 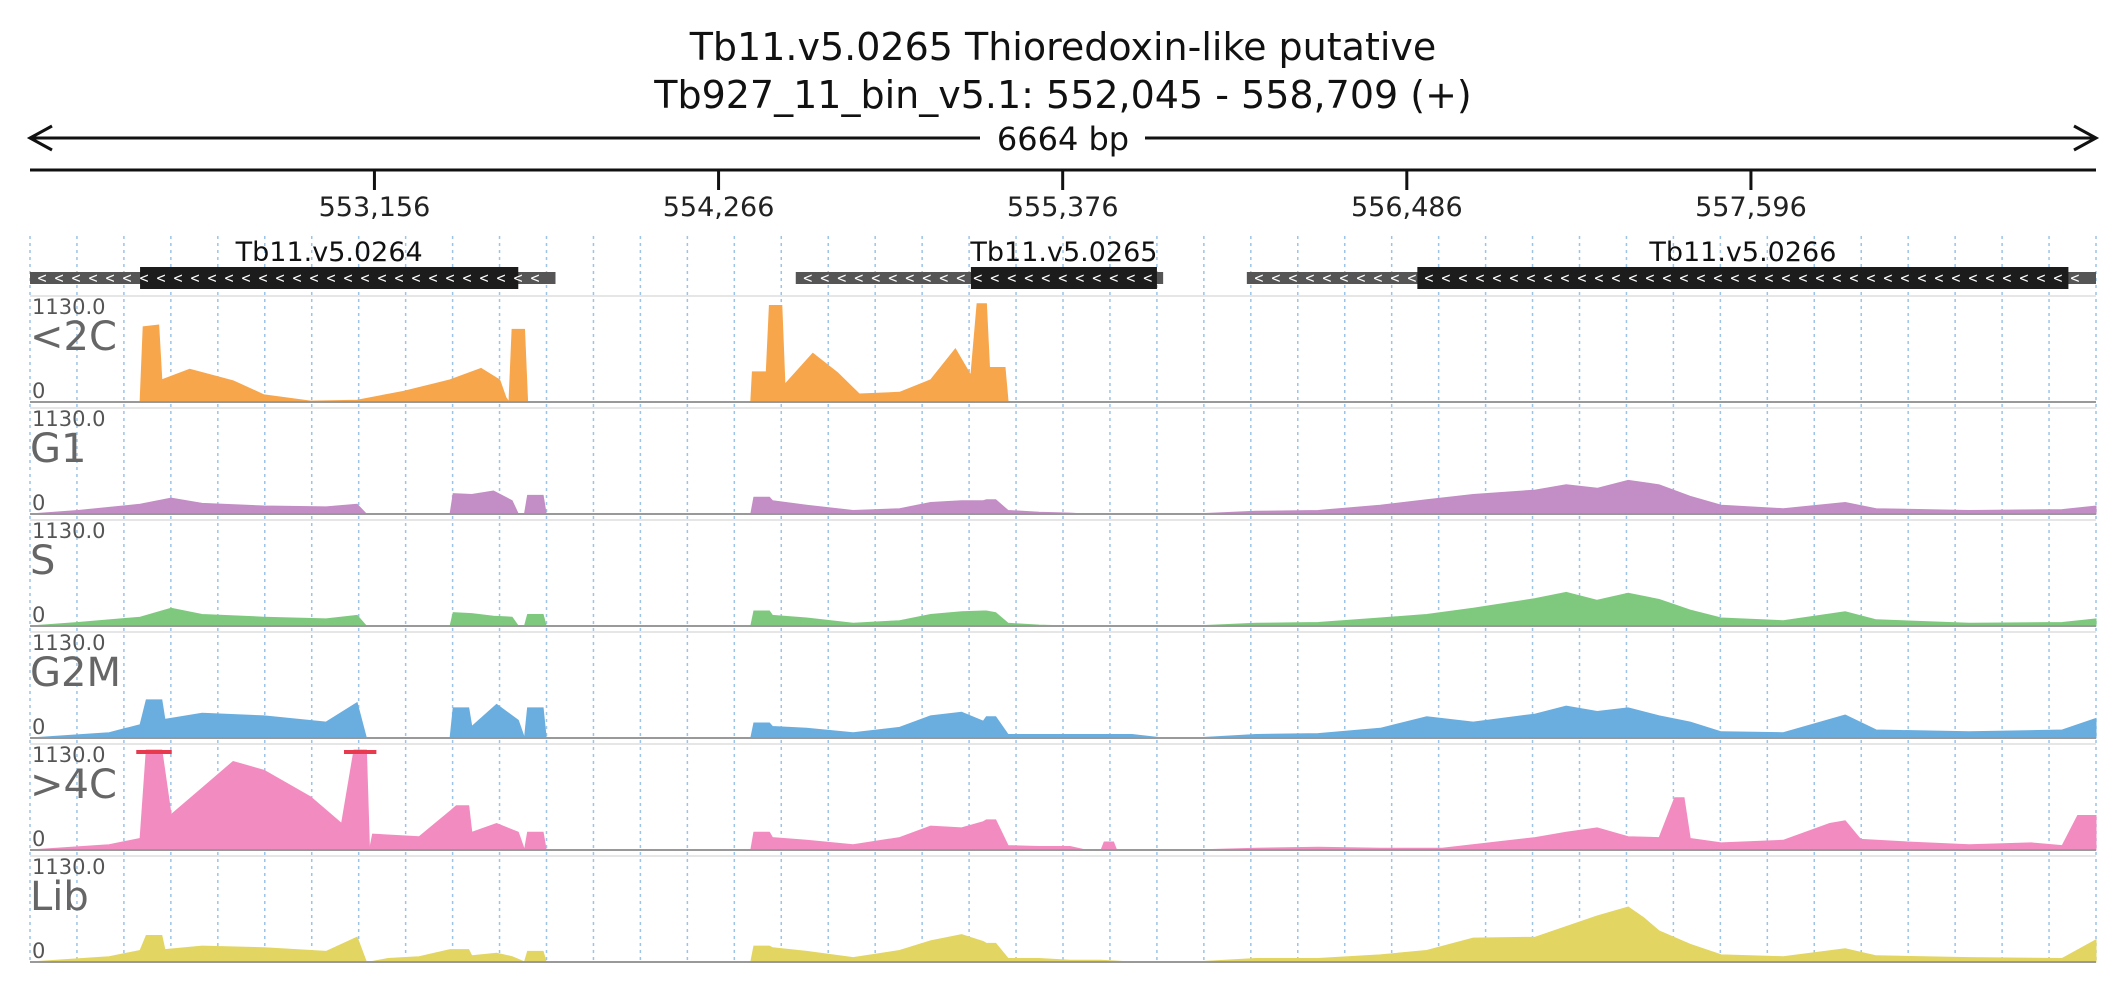 I want to click on track-name: G2M, so click(x=75, y=673).